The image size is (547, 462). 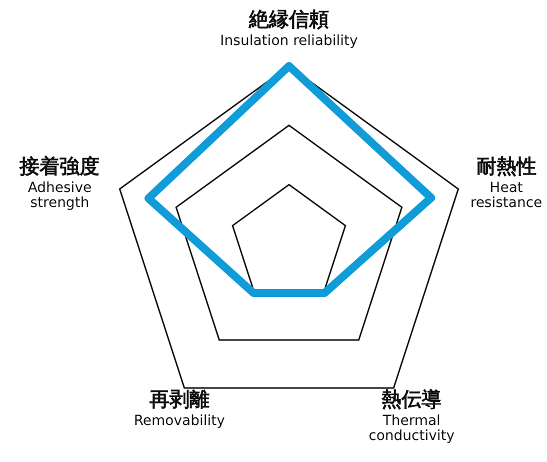 I want to click on category-label: resistance, so click(x=506, y=203).